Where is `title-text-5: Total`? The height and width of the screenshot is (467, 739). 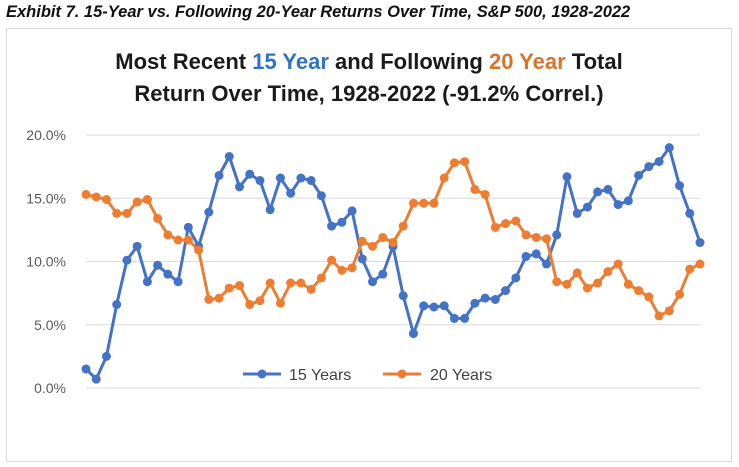 title-text-5: Total is located at coordinates (594, 61).